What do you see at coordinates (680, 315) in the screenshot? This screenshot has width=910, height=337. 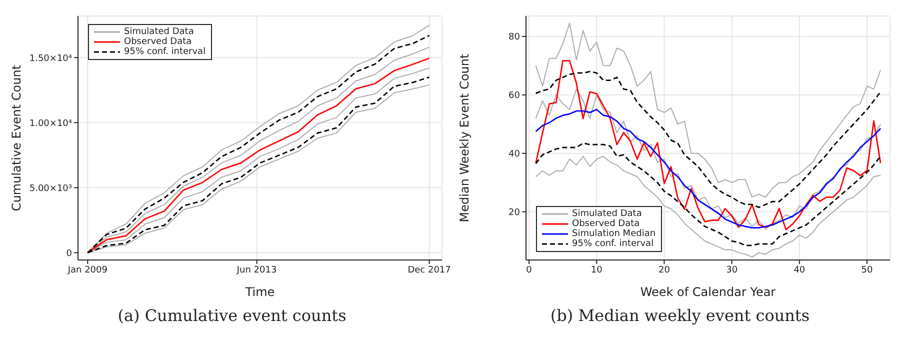 I see `text: (b) Median weekly event counts` at bounding box center [680, 315].